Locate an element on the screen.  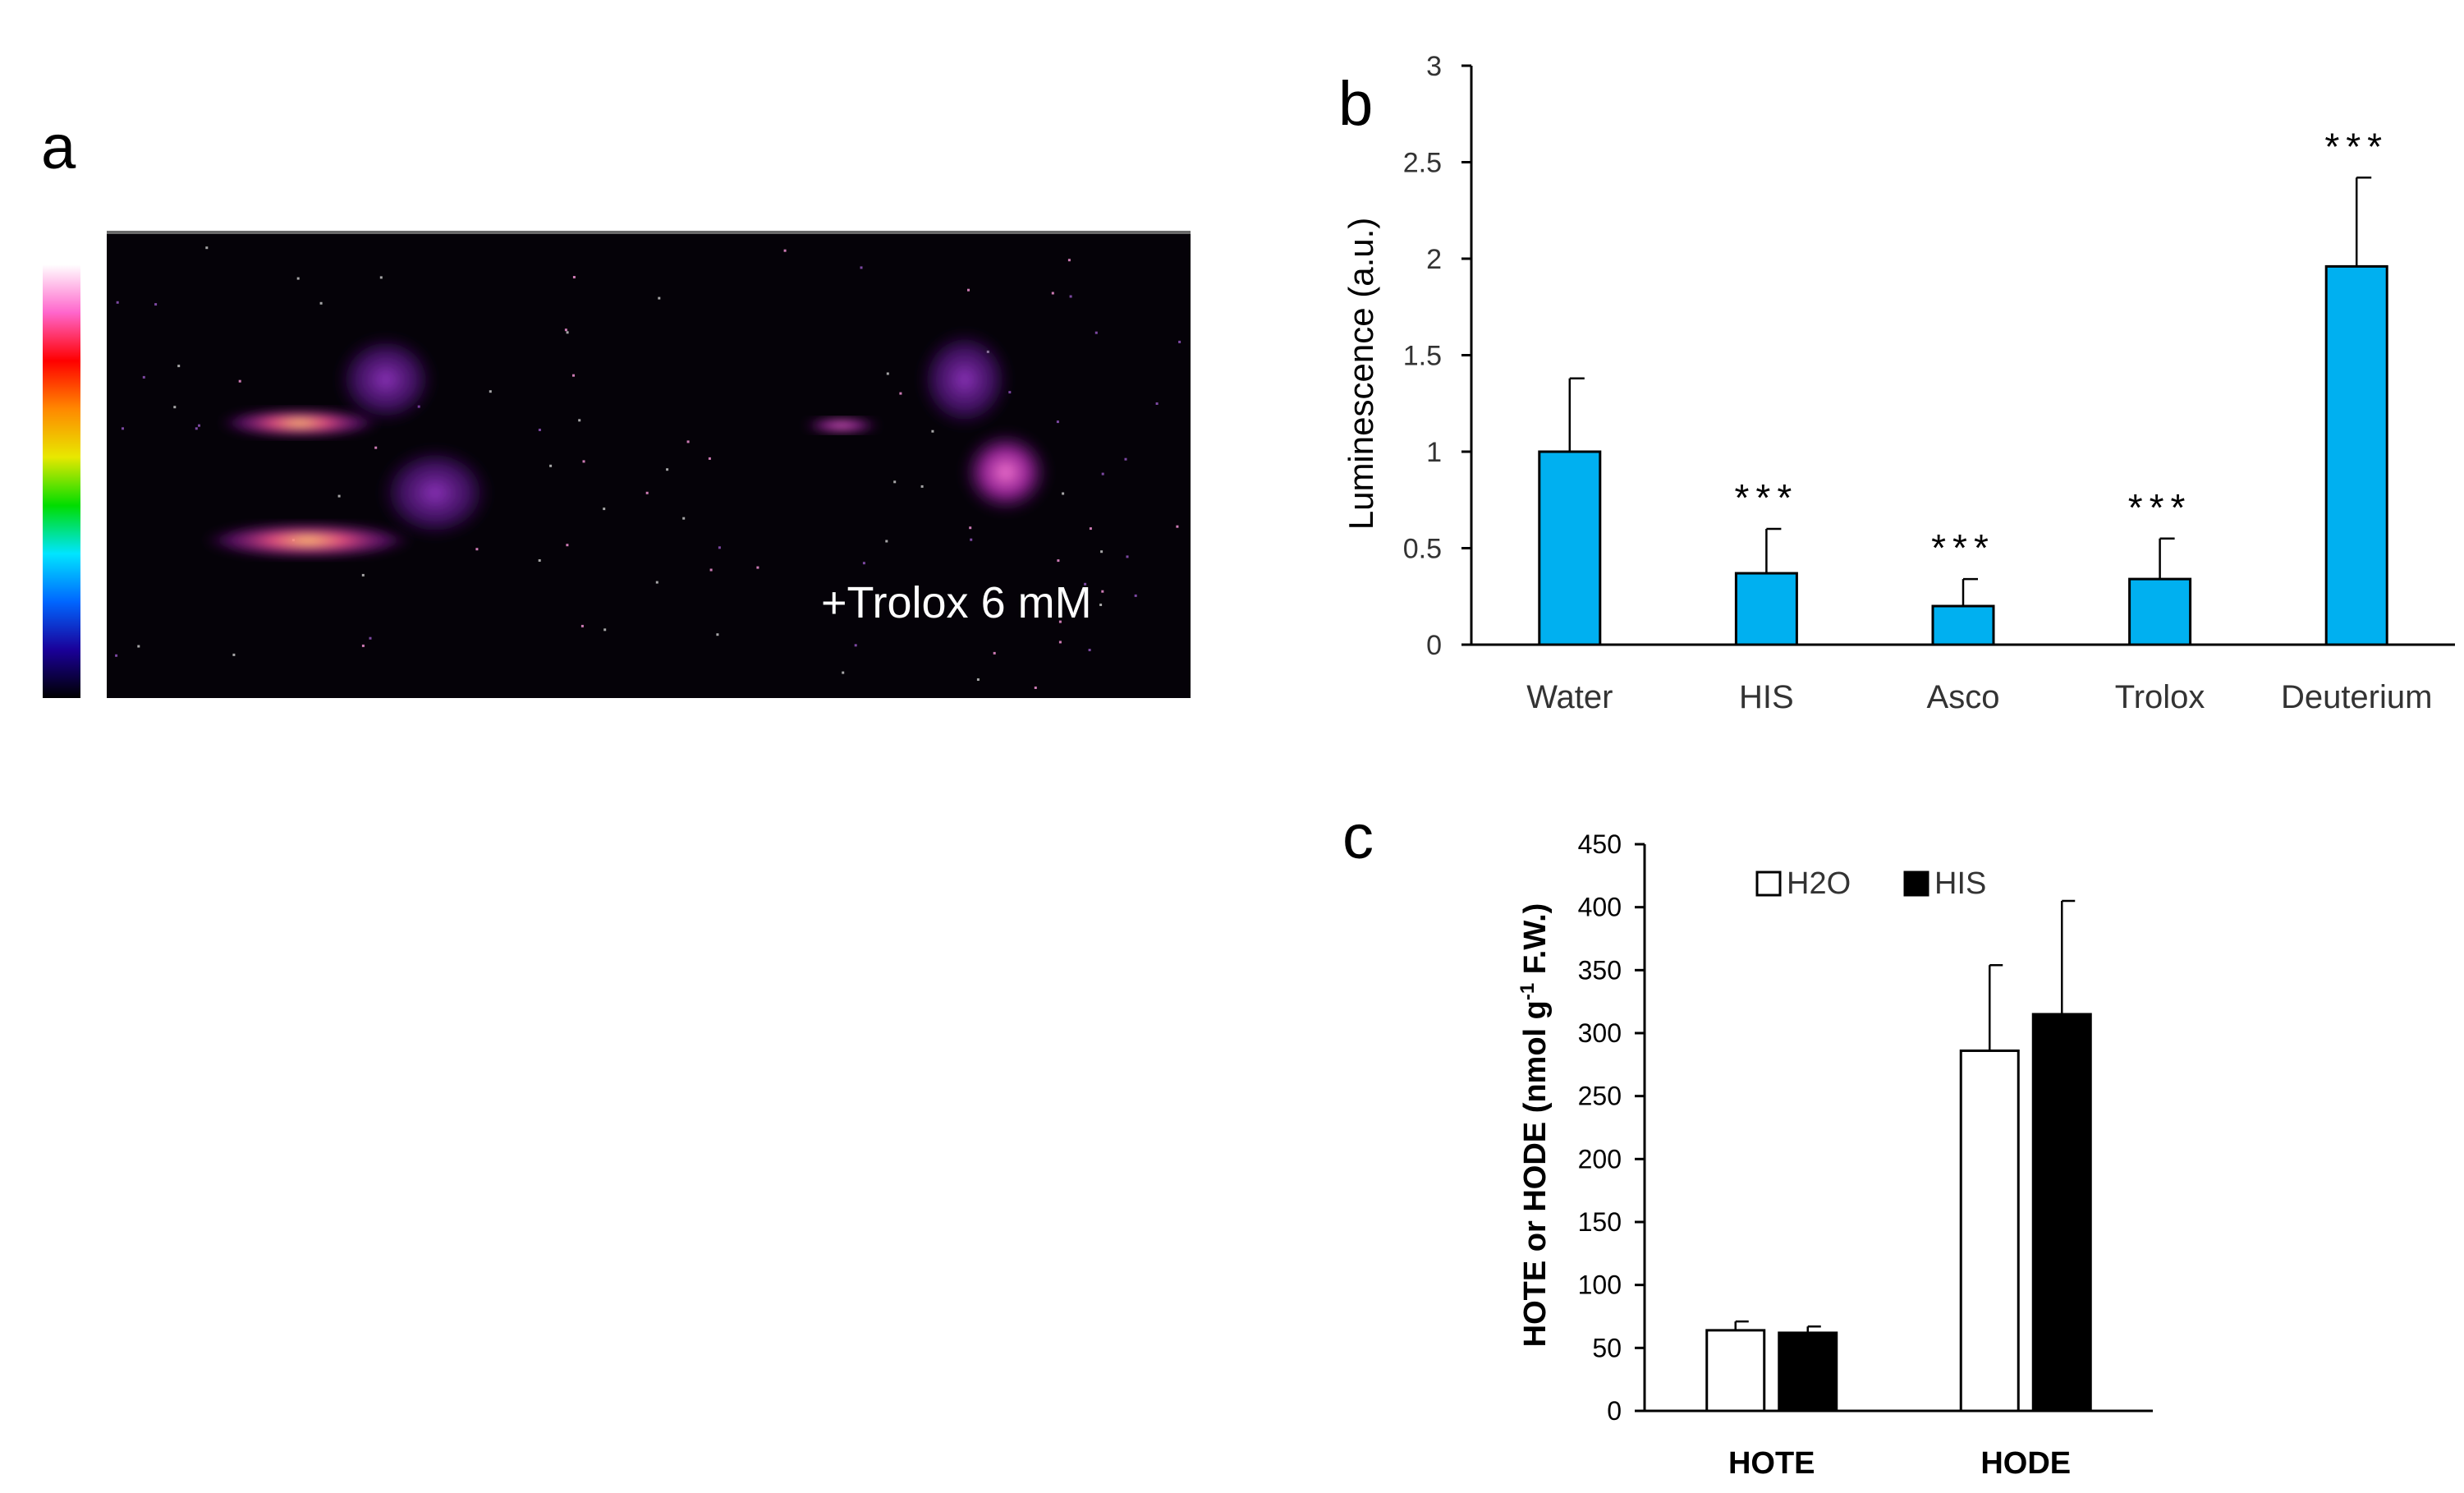
chart-c-y-tick-label: 250 is located at coordinates (1600, 1096).